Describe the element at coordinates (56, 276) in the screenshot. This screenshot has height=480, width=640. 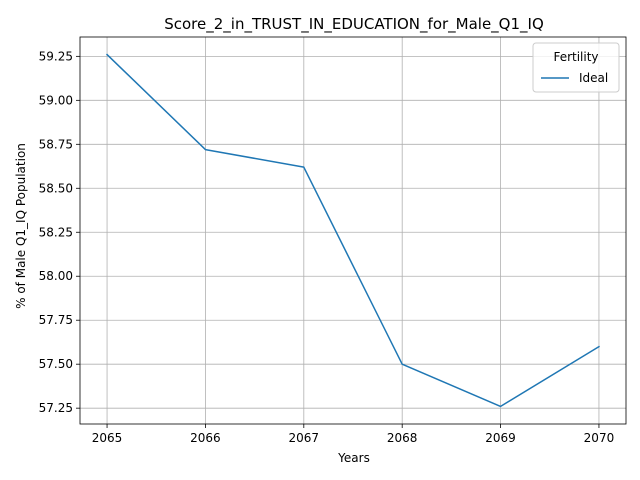
I see `y-tick-label: 58.00` at that location.